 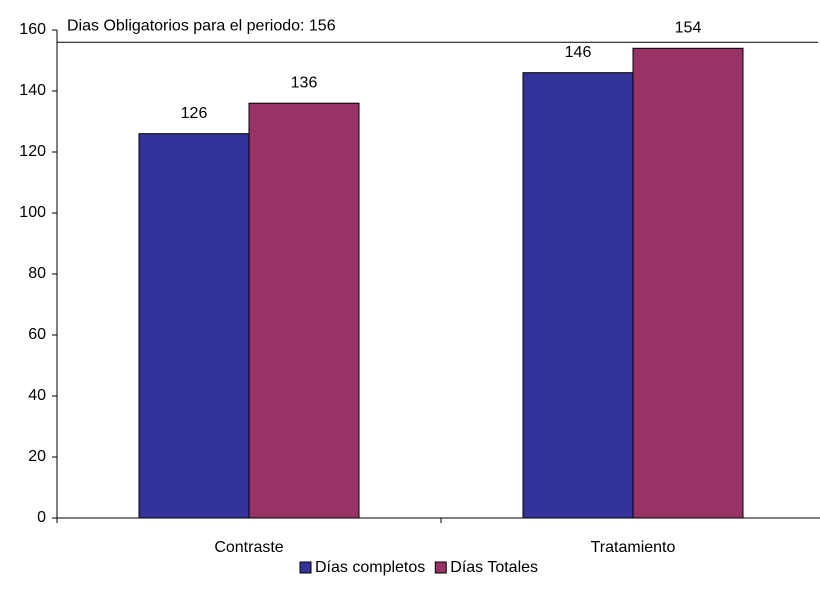 I want to click on value-label: 146, so click(x=578, y=52).